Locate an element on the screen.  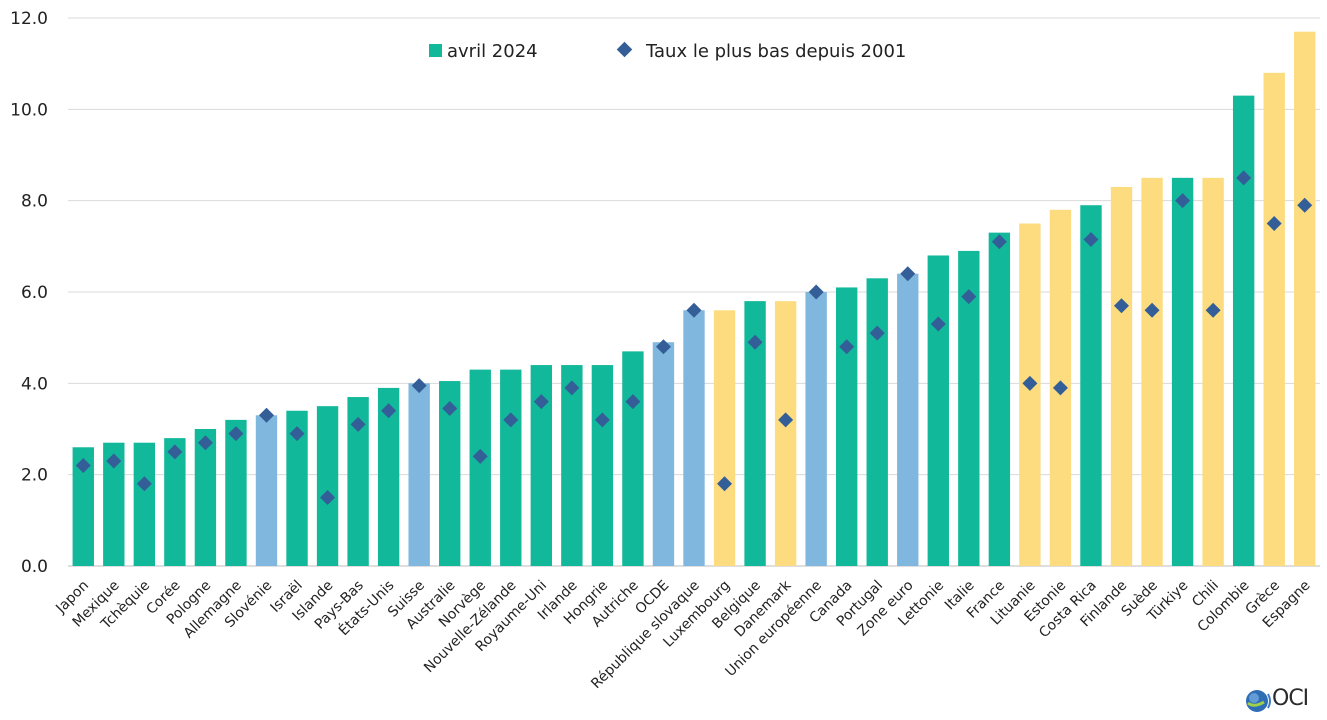
legend-bar-swatch is located at coordinates (435, 50).